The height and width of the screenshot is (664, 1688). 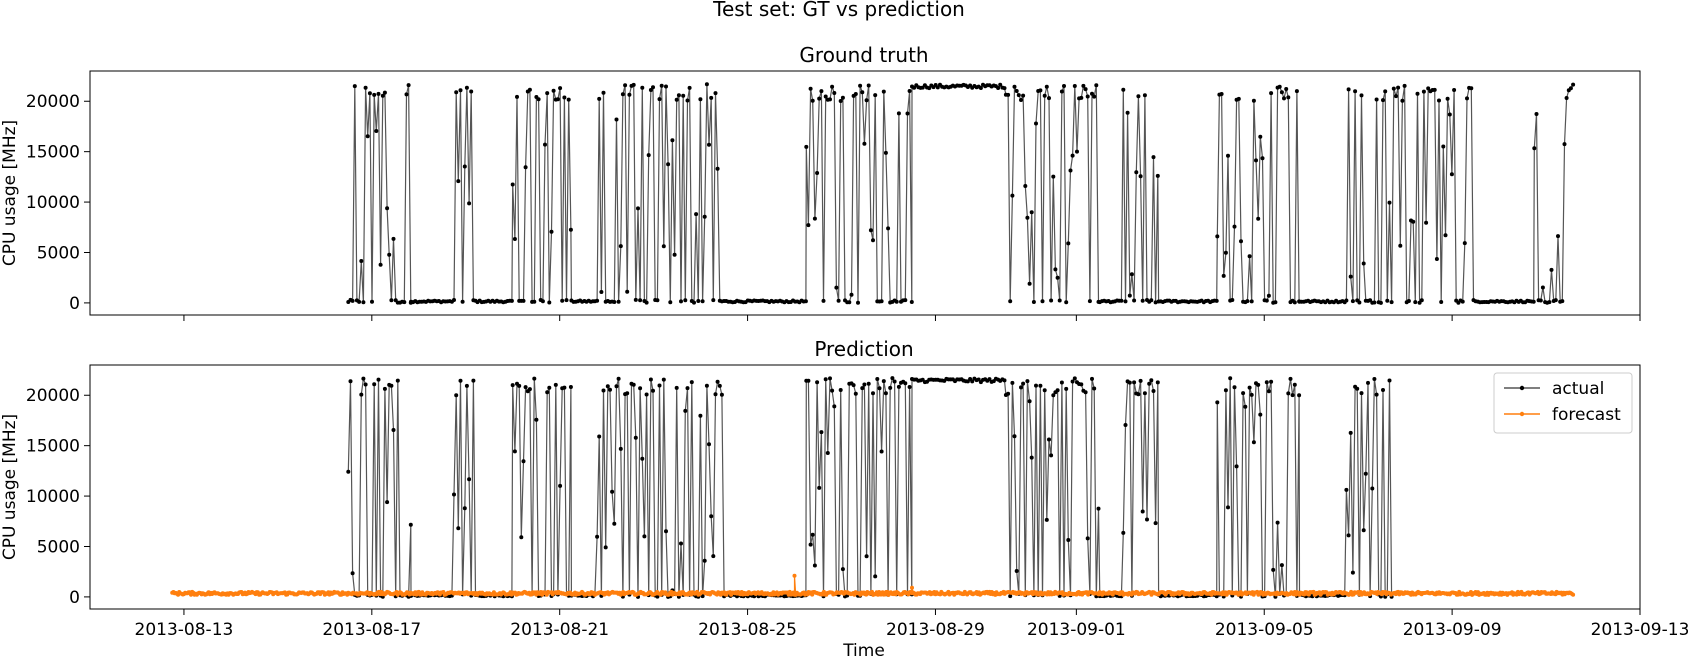 What do you see at coordinates (10, 193) in the screenshot?
I see `y-axis-label: CPU usage [MHz]` at bounding box center [10, 193].